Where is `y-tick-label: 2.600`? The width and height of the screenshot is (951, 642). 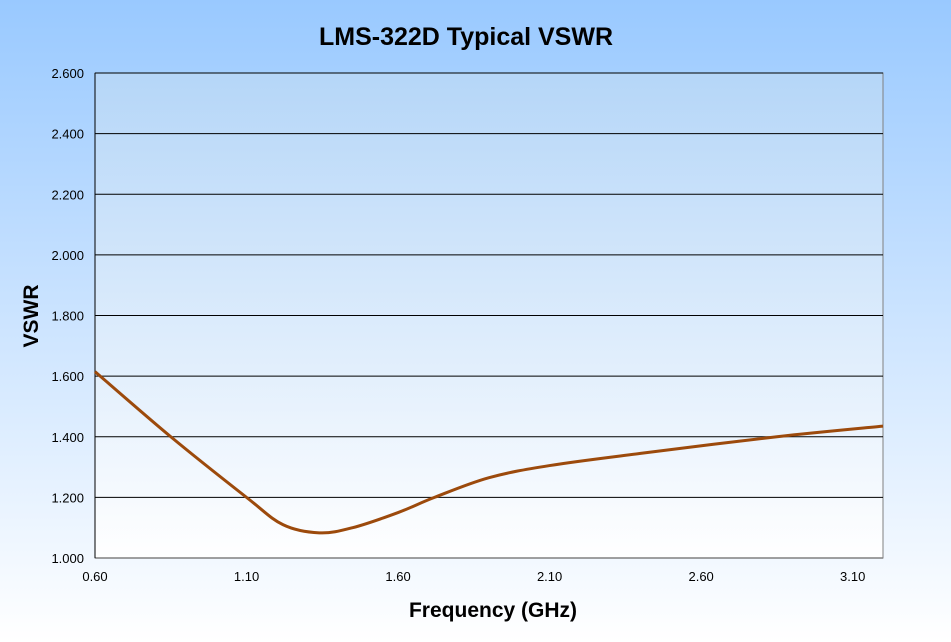
y-tick-label: 2.600 is located at coordinates (67, 73).